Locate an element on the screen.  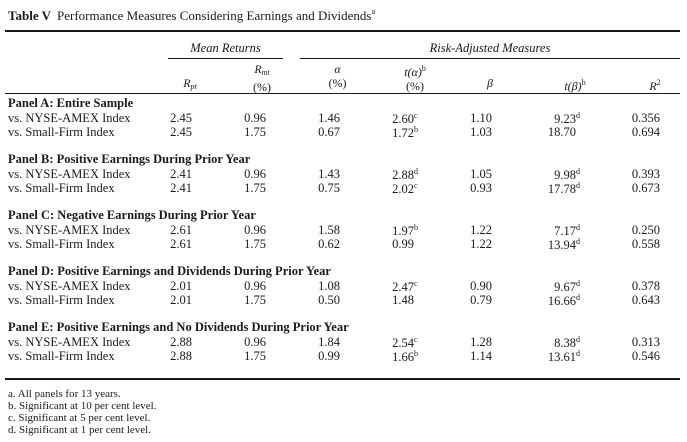
table-cell-t-alpha: 1.72b is located at coordinates (406, 133).